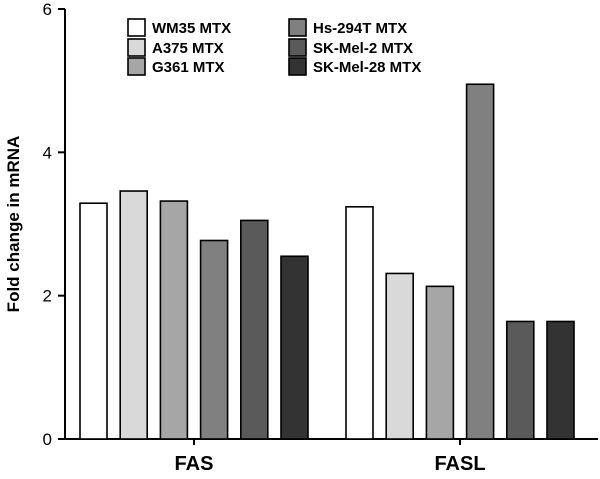  I want to click on bar-fas-wm35-mtx, so click(93, 321).